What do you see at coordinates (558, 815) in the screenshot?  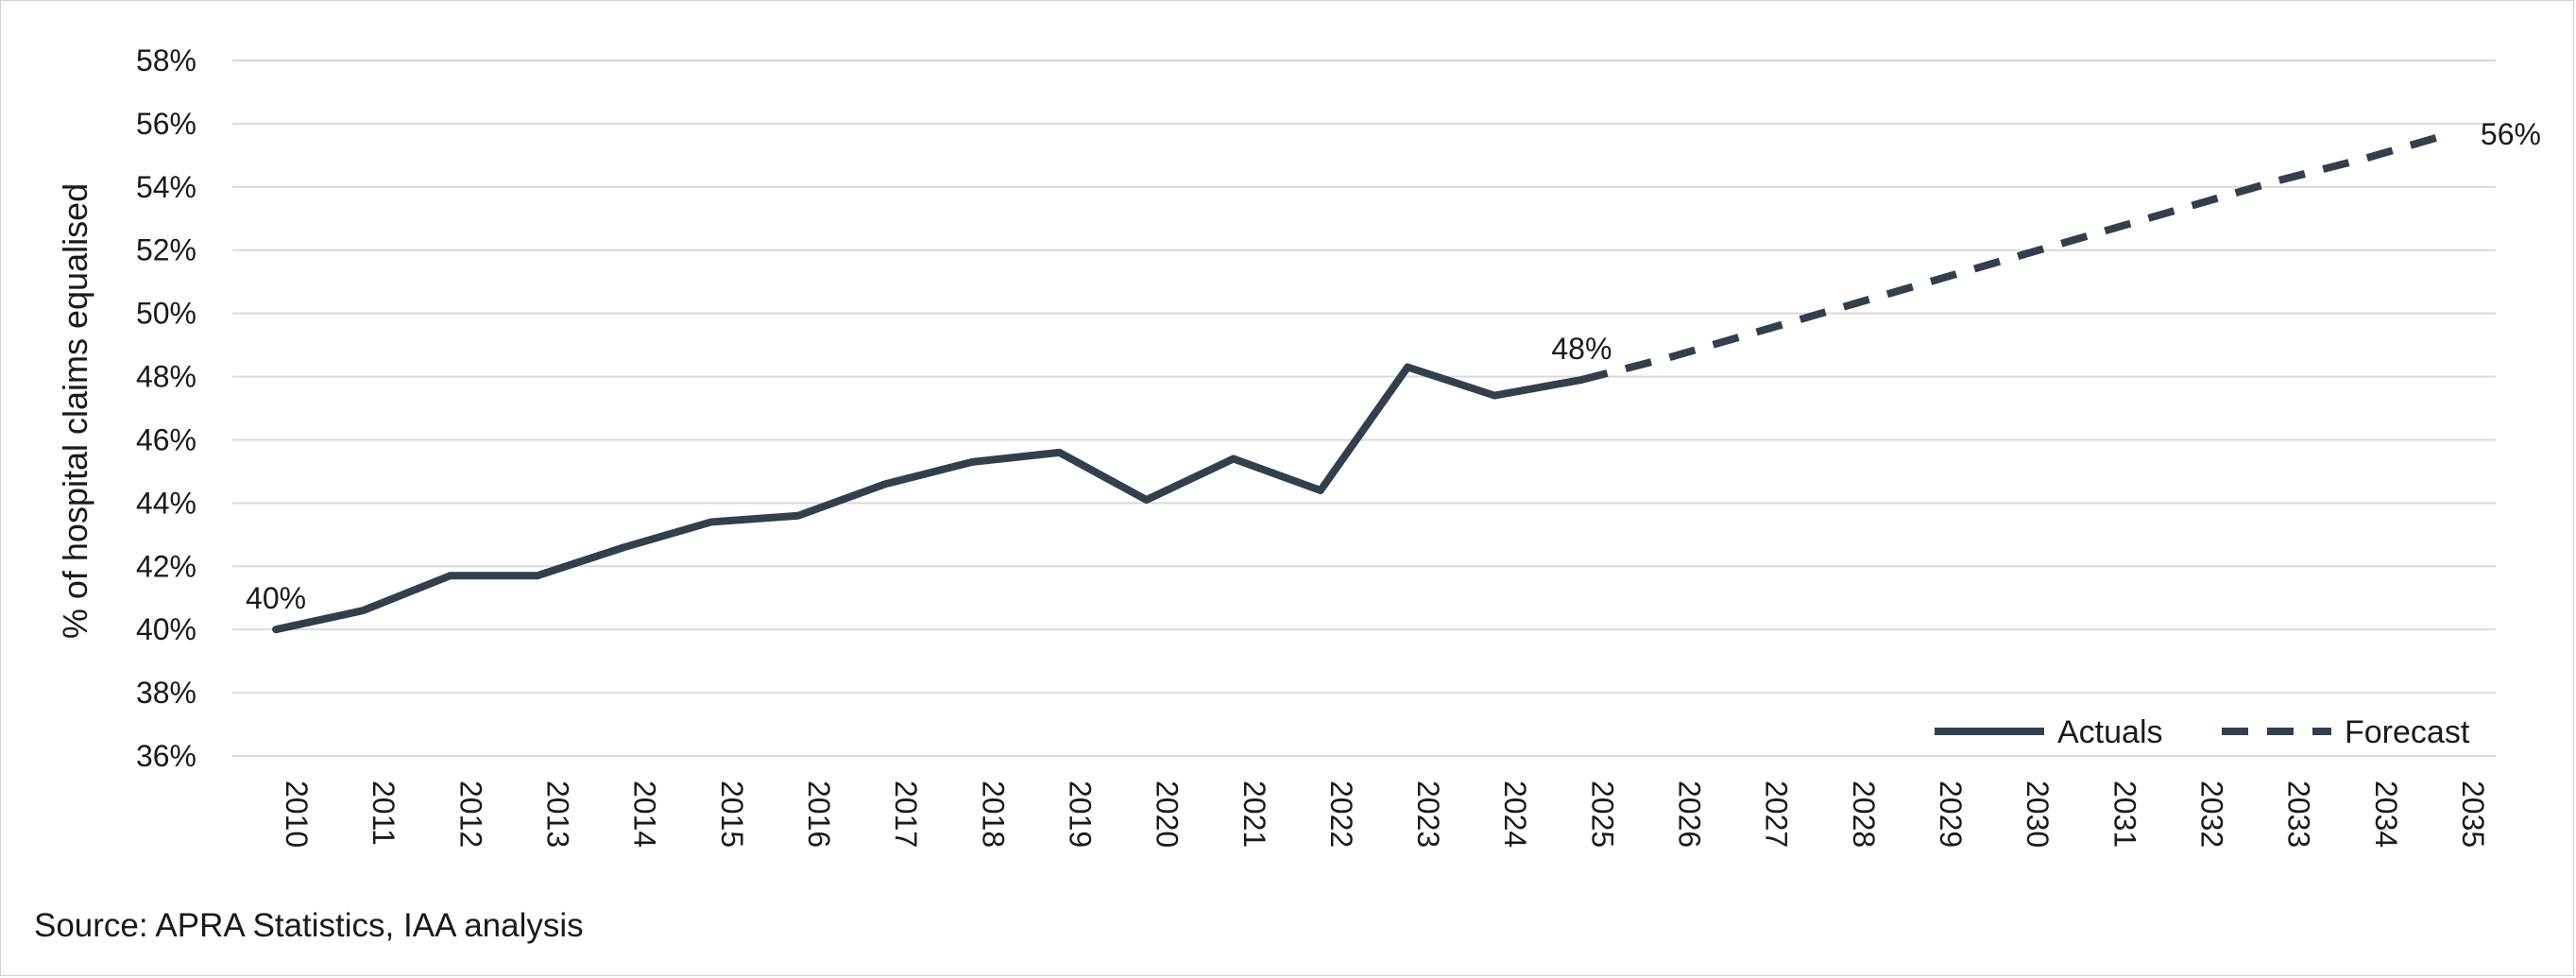 I see `x-tick-label: 2013` at bounding box center [558, 815].